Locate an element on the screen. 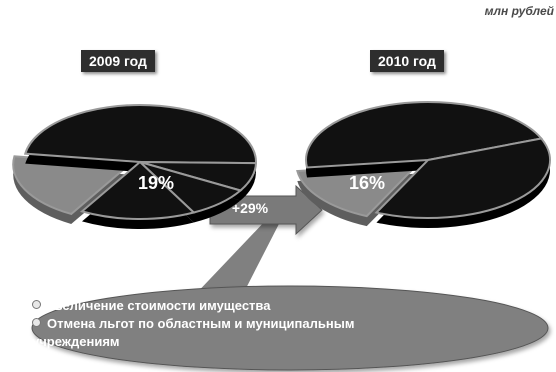 The height and width of the screenshot is (372, 556). year-label-2009: 2009 год is located at coordinates (118, 61).